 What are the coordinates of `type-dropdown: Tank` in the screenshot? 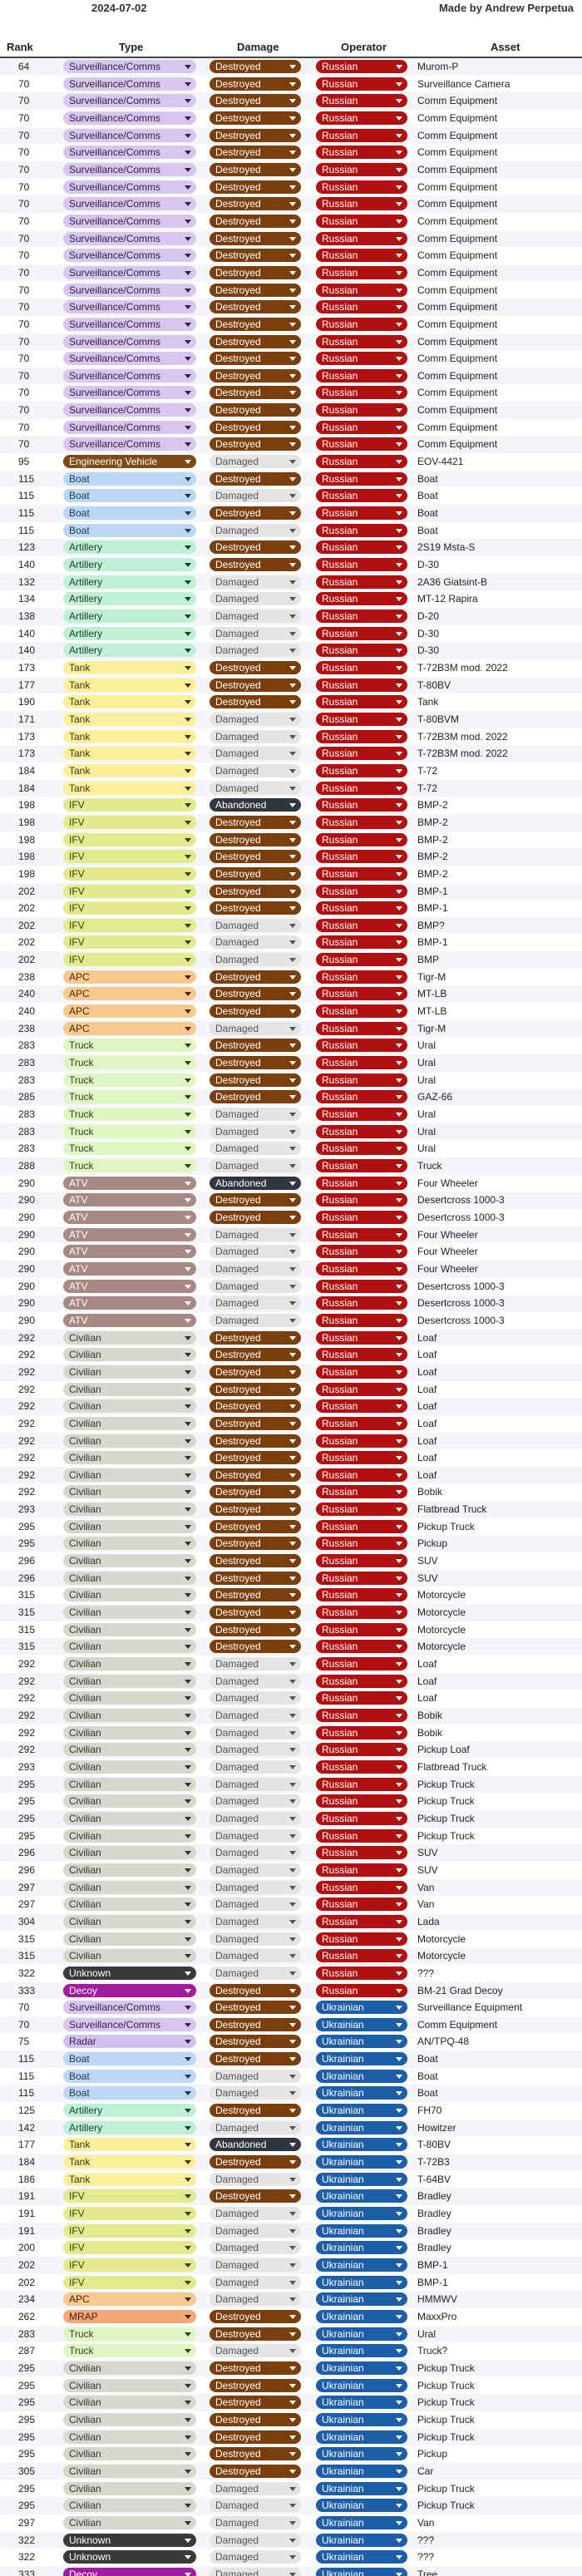 It's located at (129, 702).